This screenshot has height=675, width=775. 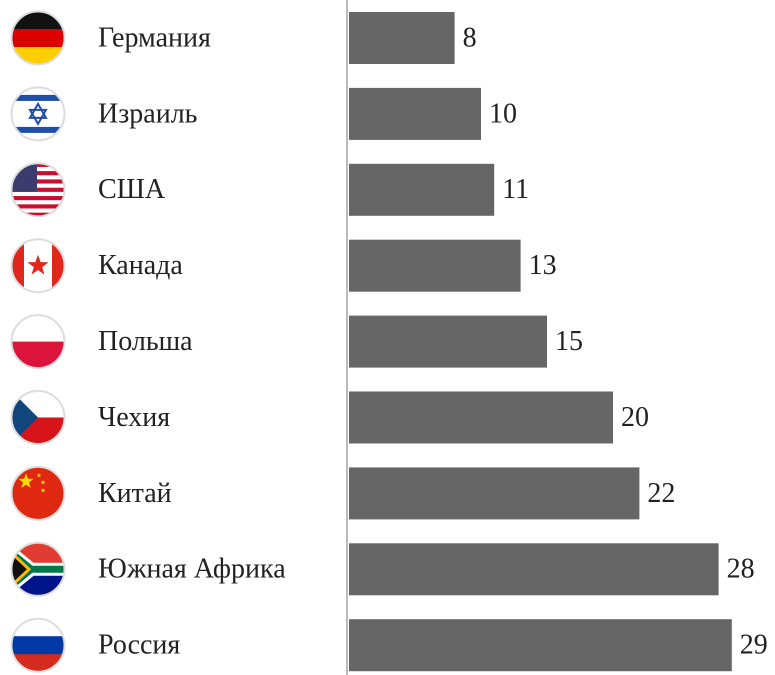 I want to click on y-tick-label: Канада, so click(x=140, y=265).